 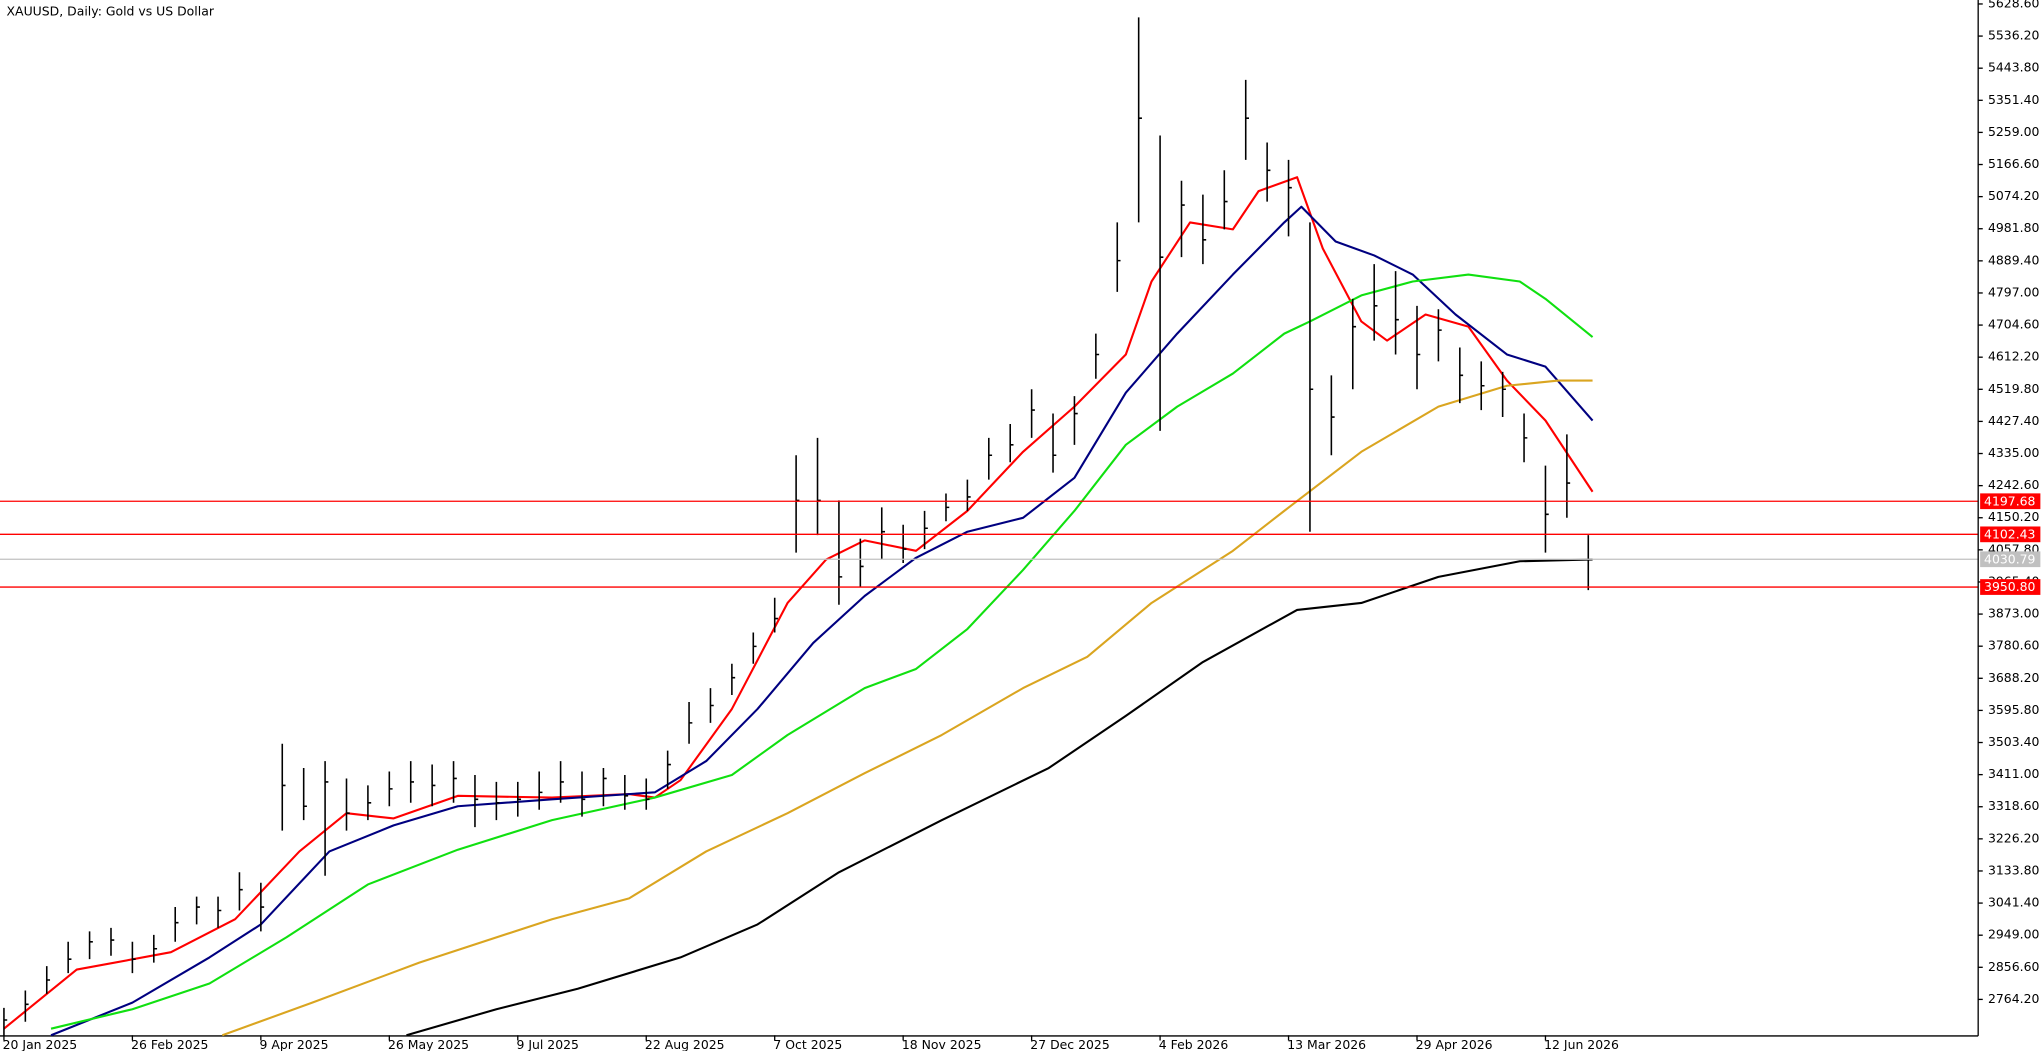 What do you see at coordinates (2014, 131) in the screenshot?
I see `y-tick-label: 5259.00` at bounding box center [2014, 131].